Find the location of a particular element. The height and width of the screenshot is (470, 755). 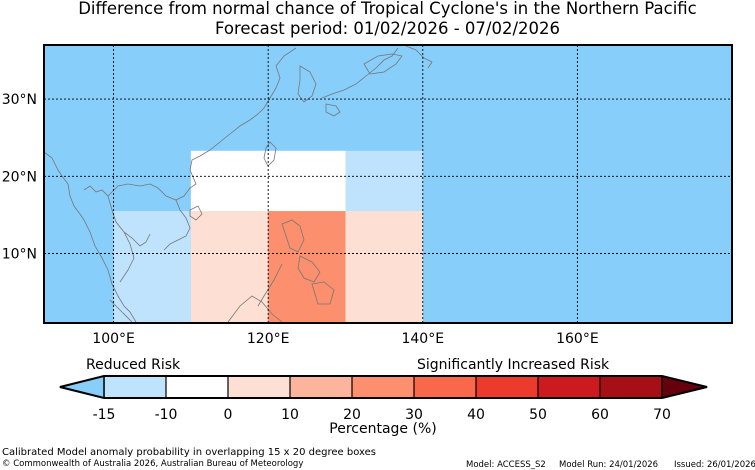

colorbar-segments is located at coordinates (383, 387).